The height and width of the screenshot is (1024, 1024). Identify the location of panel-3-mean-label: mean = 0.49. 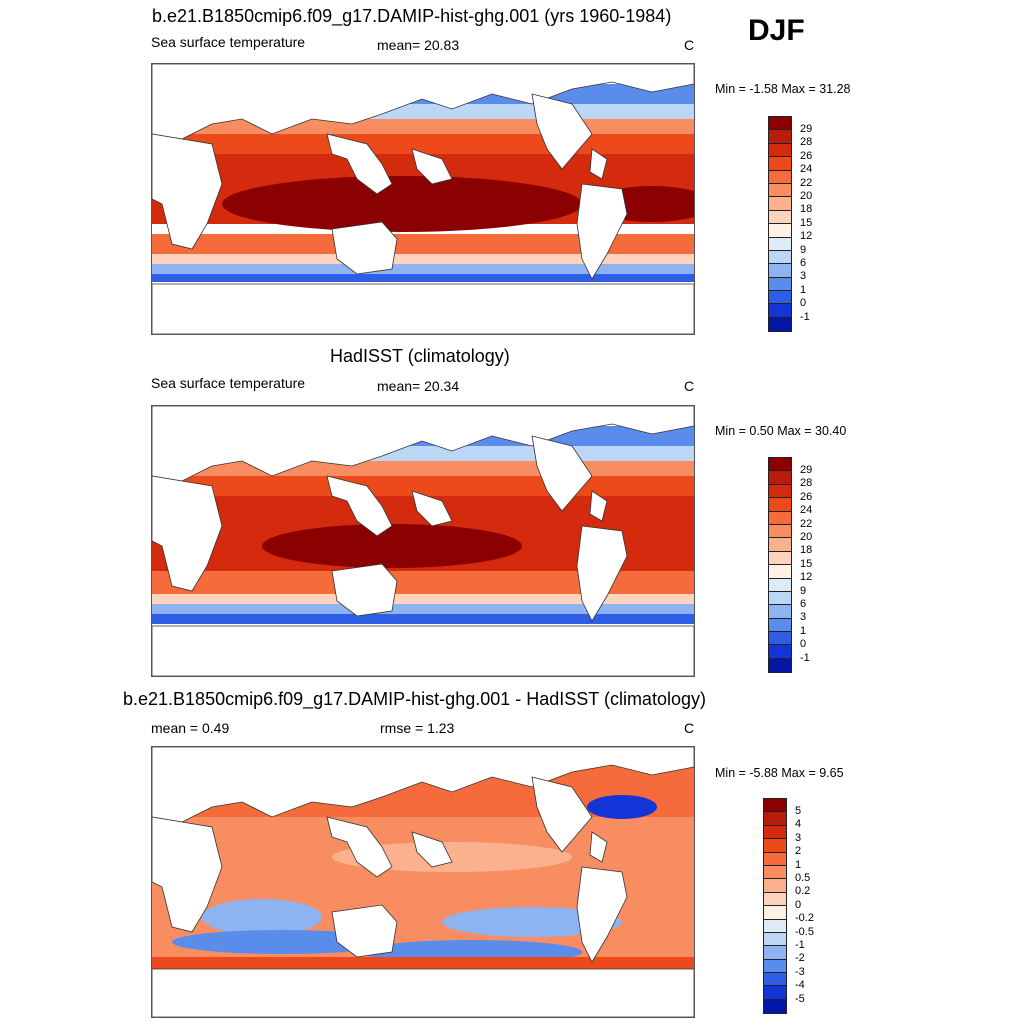
(190, 728).